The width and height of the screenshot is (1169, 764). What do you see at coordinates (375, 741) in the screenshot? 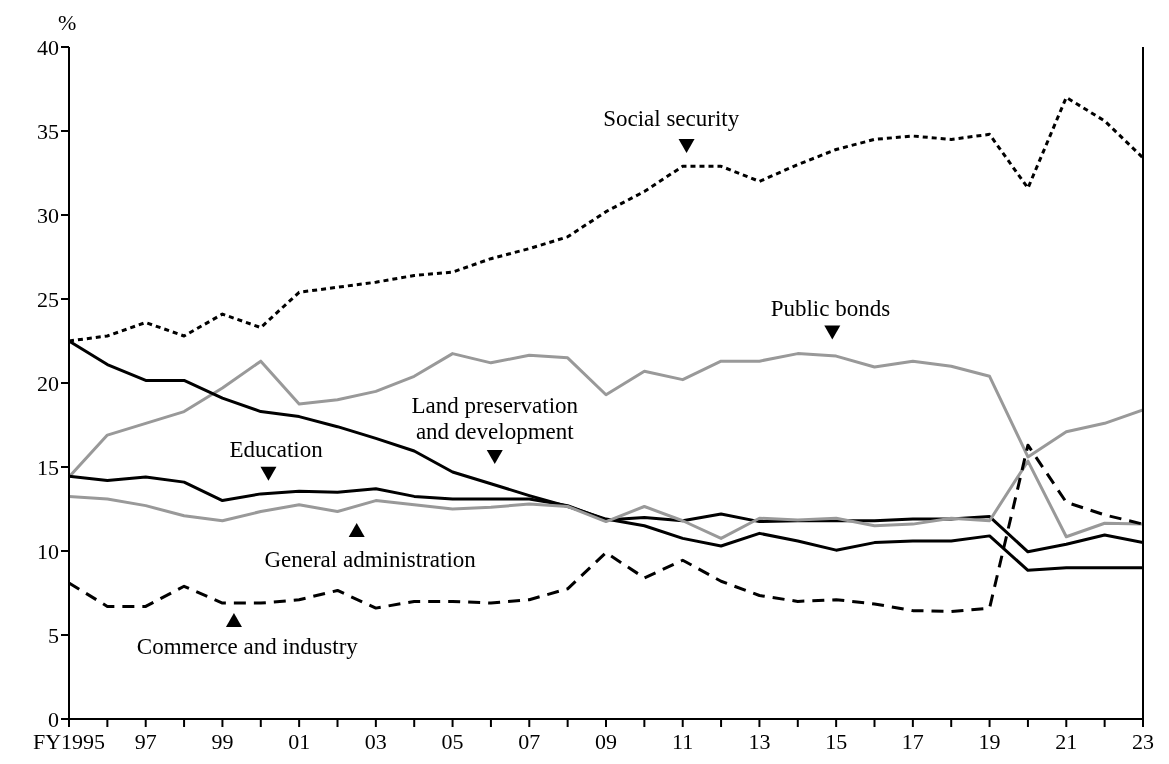
I see `x-tick-label: 03` at bounding box center [375, 741].